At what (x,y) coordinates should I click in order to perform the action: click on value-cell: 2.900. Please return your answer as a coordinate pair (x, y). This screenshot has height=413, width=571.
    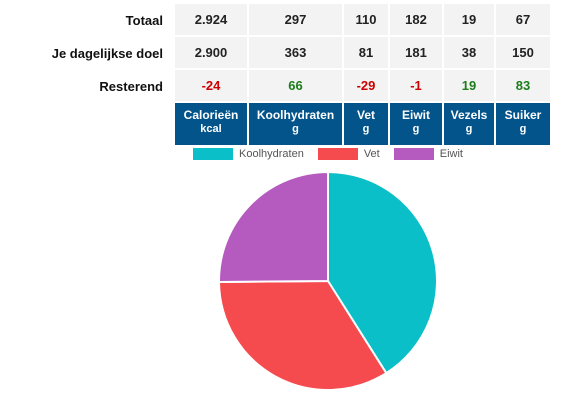
    Looking at the image, I should click on (210, 53).